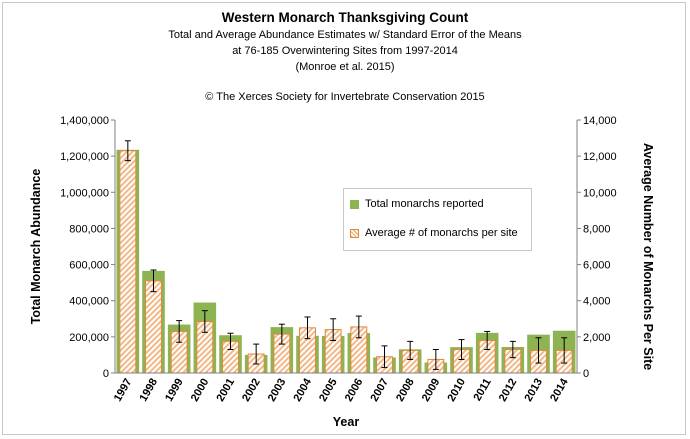  What do you see at coordinates (354, 390) in the screenshot?
I see `x-tick-label-2006: 2006` at bounding box center [354, 390].